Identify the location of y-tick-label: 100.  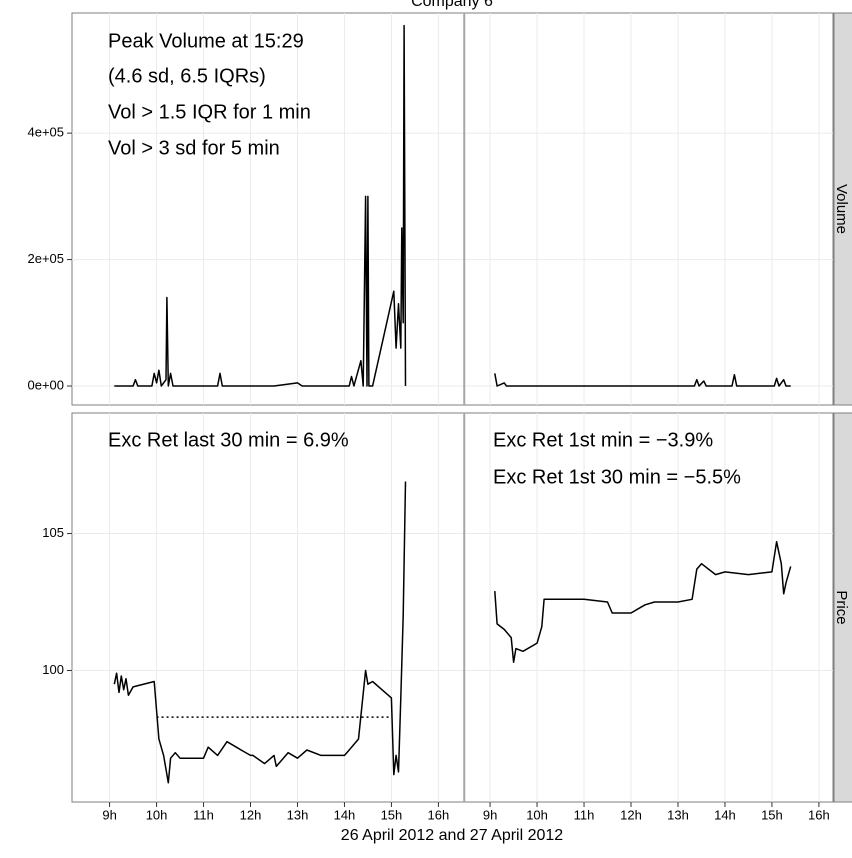
(53, 669).